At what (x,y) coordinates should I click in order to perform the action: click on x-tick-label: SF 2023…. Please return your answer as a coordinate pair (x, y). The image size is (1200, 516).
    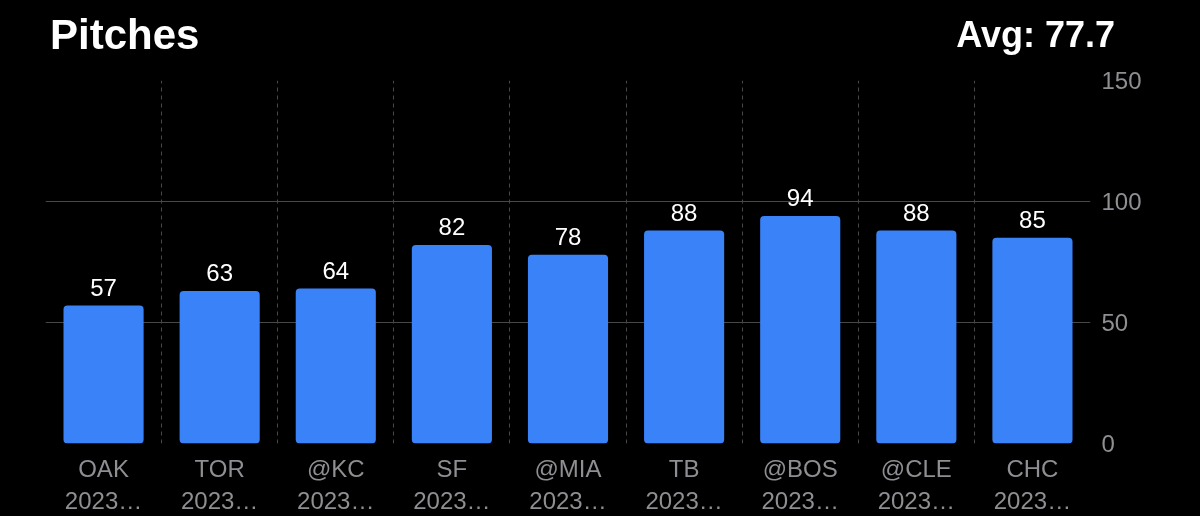
    Looking at the image, I should click on (452, 484).